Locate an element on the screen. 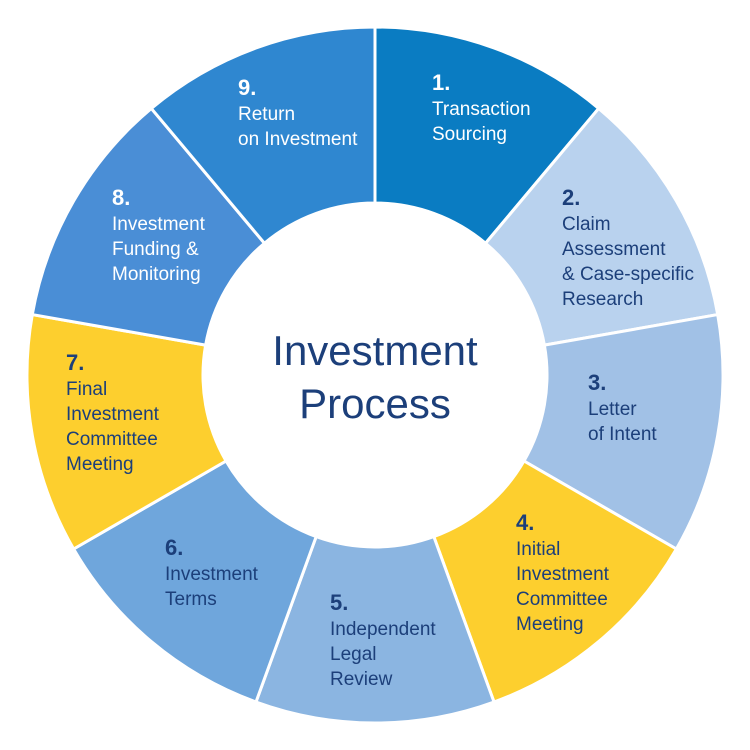  step-5-label-group: 5. Independent Legal Review is located at coordinates (383, 640).